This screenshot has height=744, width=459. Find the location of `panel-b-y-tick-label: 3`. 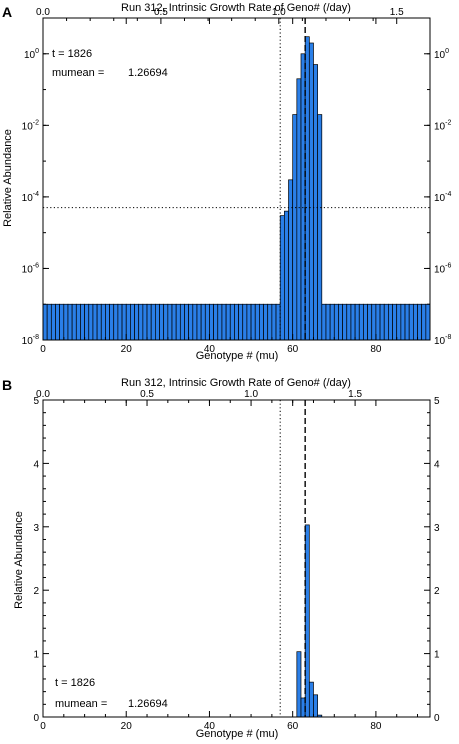

panel-b-y-tick-label: 3 is located at coordinates (36, 528).